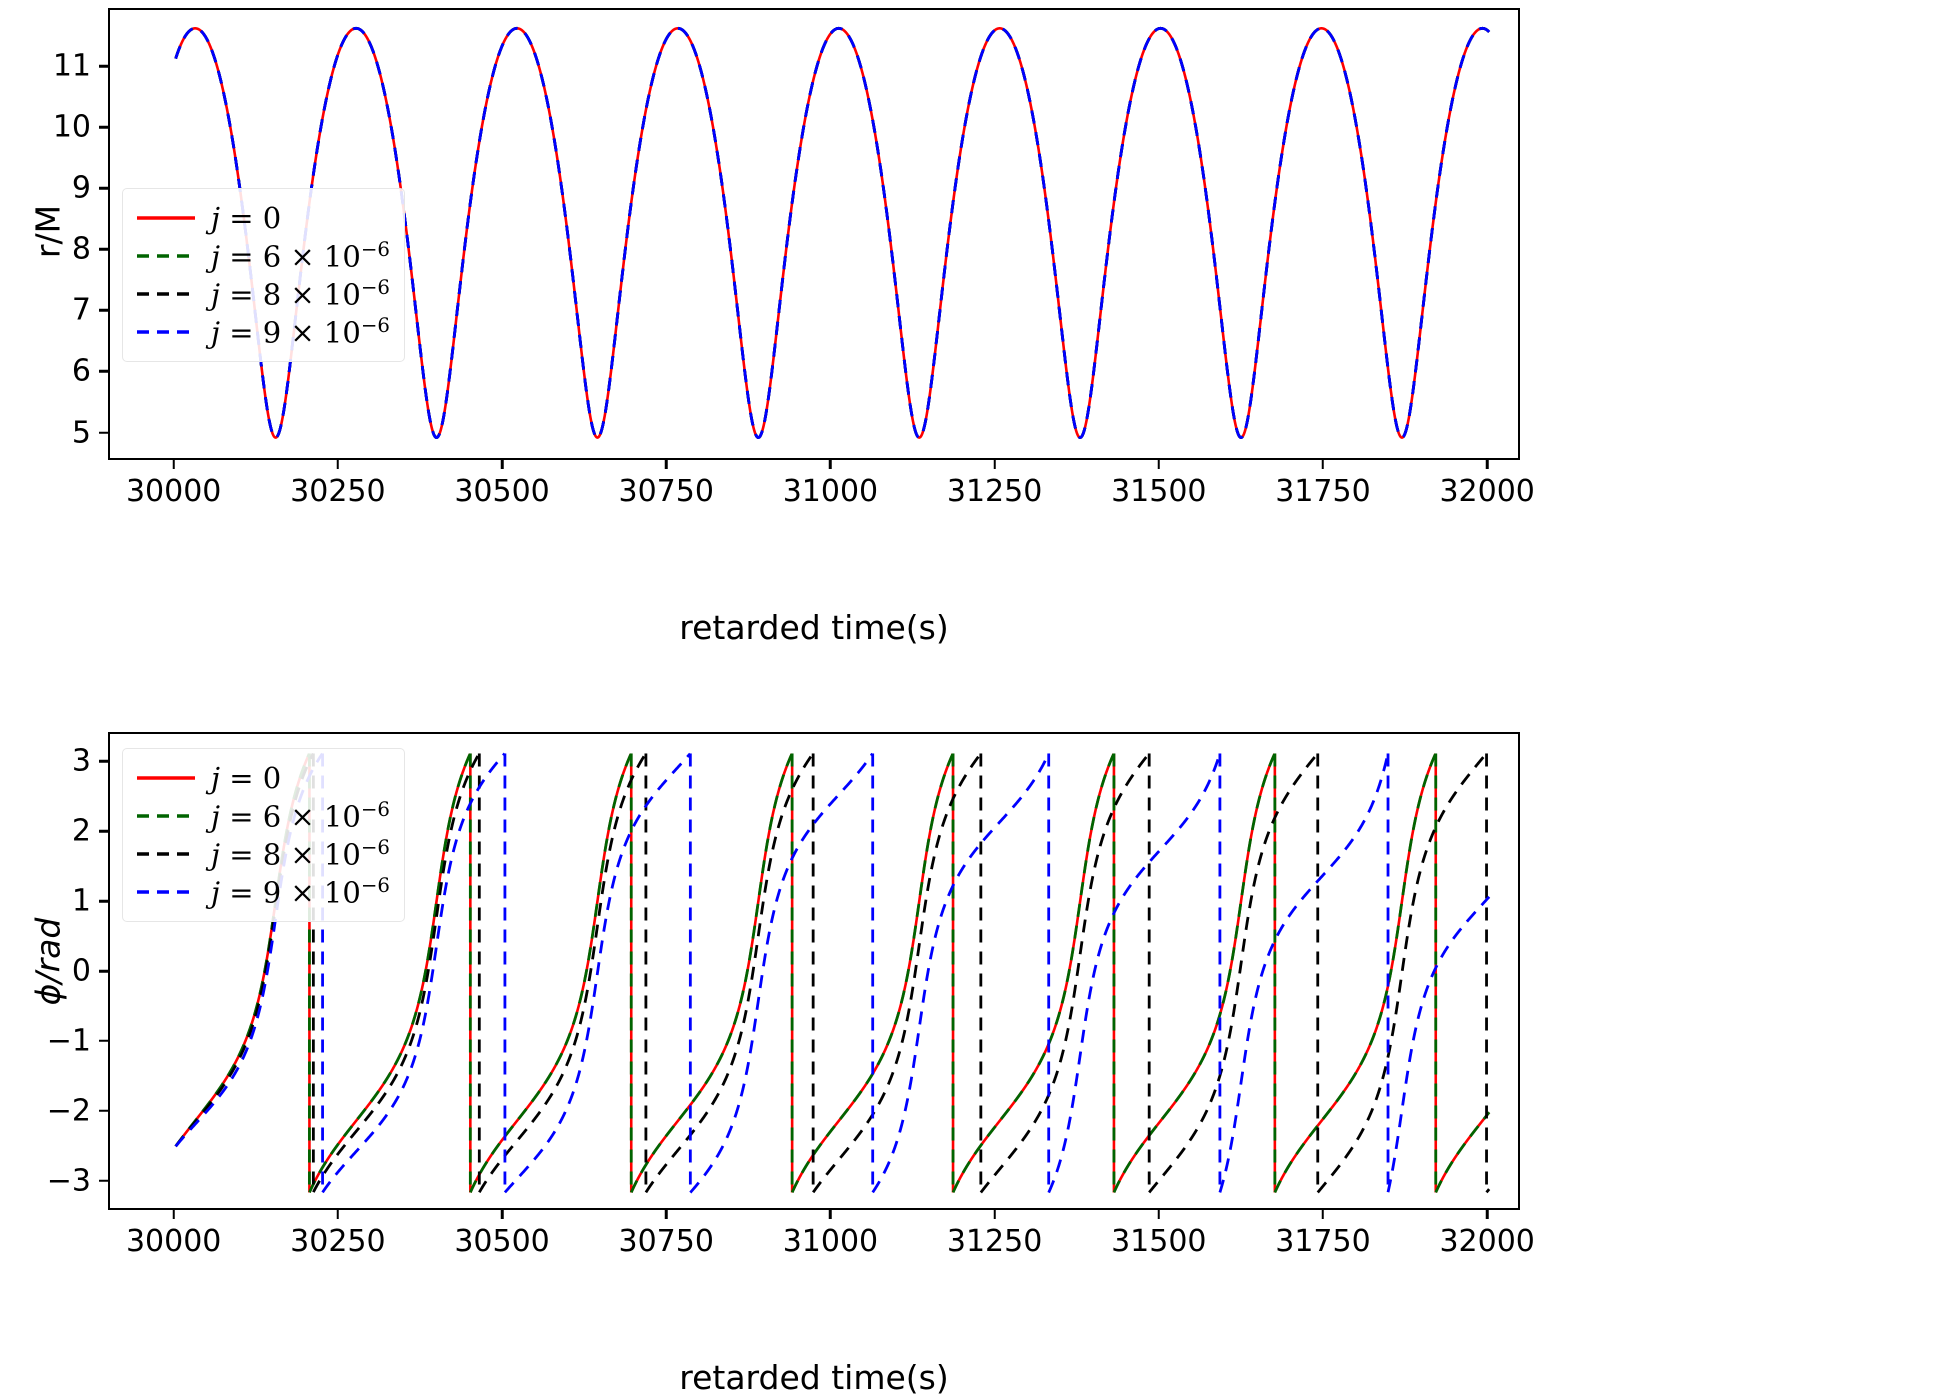 Image resolution: width=1945 pixels, height=1400 pixels. What do you see at coordinates (814, 627) in the screenshot?
I see `x-axis-label-radial: retarded time(s)` at bounding box center [814, 627].